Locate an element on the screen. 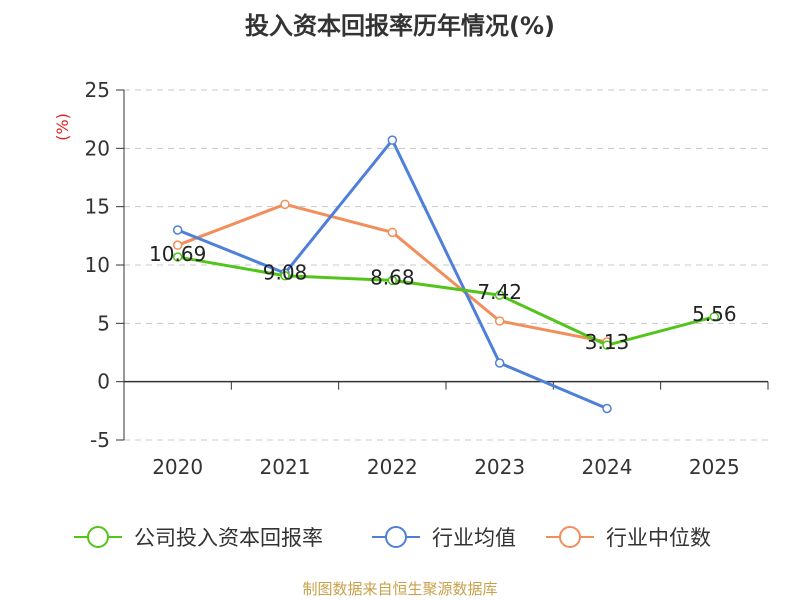 The width and height of the screenshot is (800, 600). data-label: 9.08 is located at coordinates (285, 273).